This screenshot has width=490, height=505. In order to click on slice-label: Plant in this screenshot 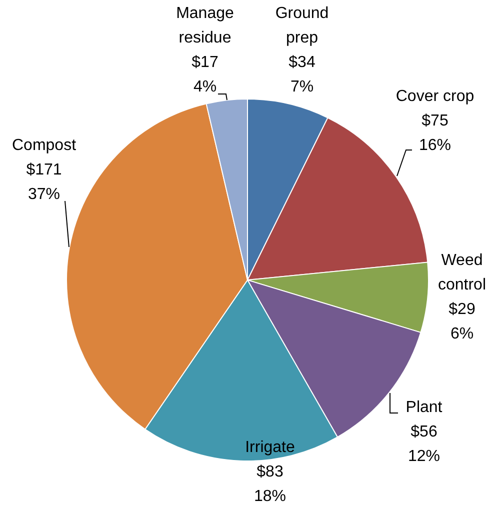, I will do `click(424, 407)`.